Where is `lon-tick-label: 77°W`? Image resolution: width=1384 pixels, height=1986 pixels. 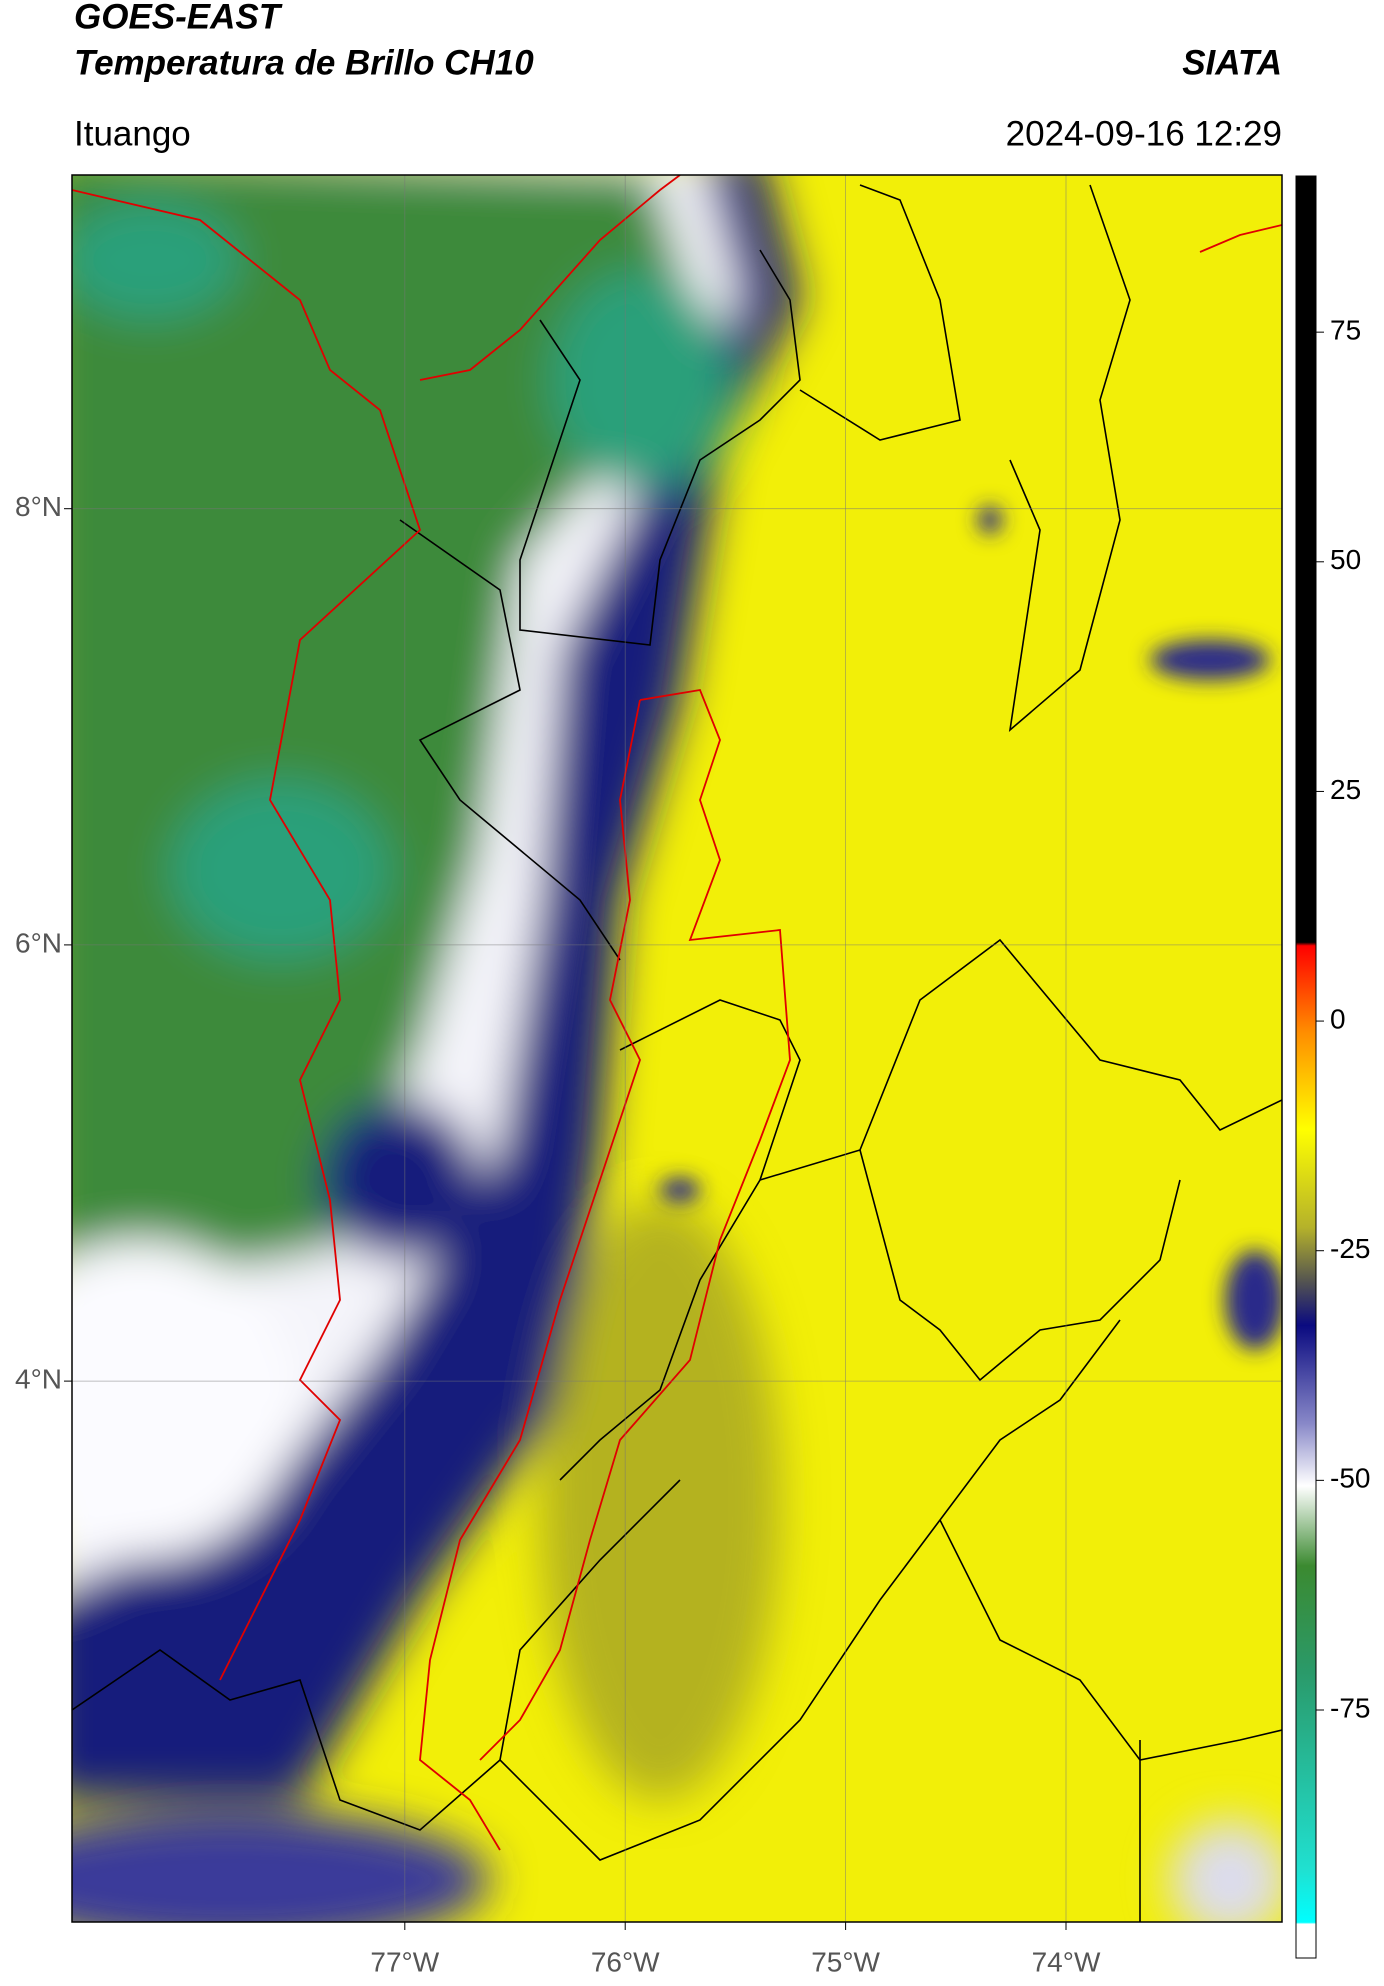 lon-tick-label: 77°W is located at coordinates (404, 1961).